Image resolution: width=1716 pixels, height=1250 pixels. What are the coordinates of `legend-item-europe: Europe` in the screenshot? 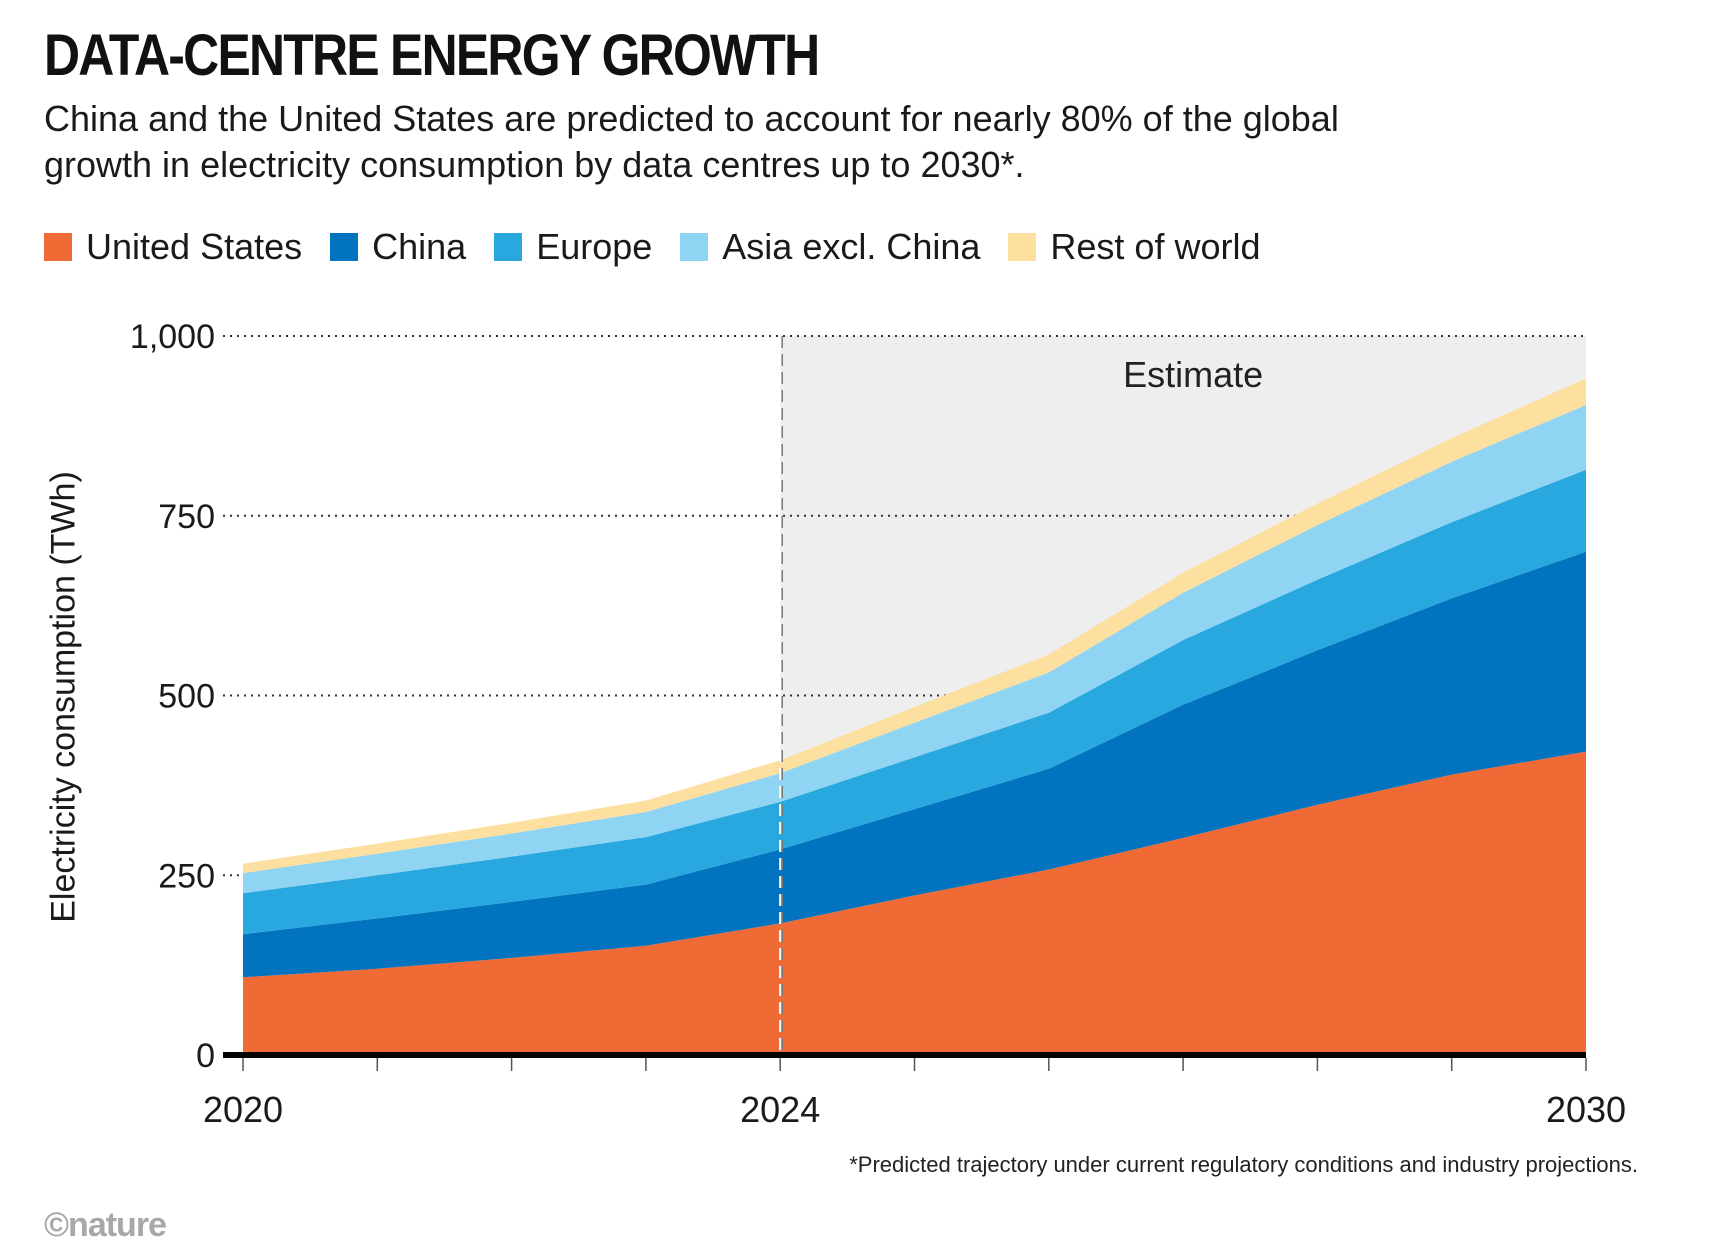 It's located at (573, 247).